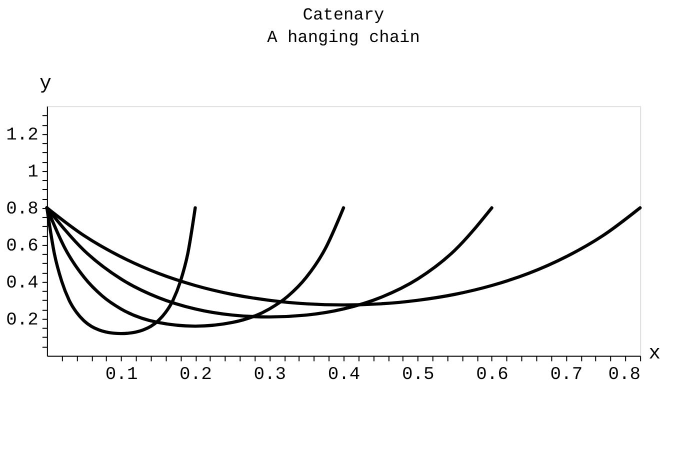 The image size is (691, 475). Describe the element at coordinates (624, 375) in the screenshot. I see `x-tick-label: 0.8` at that location.